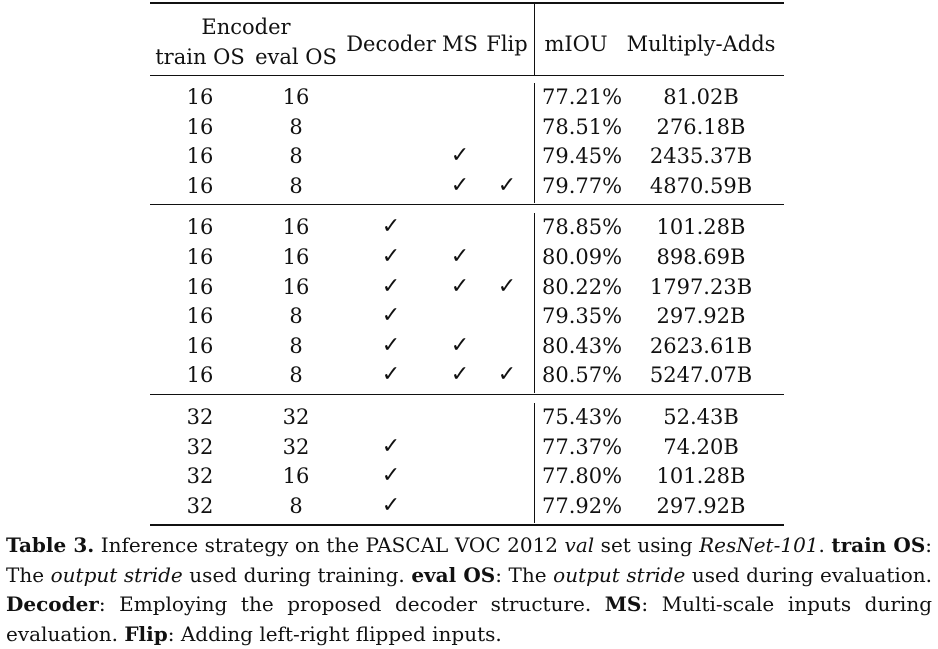 Image resolution: width=938 pixels, height=649 pixels. I want to click on cell-miou: 77.80%, so click(582, 476).